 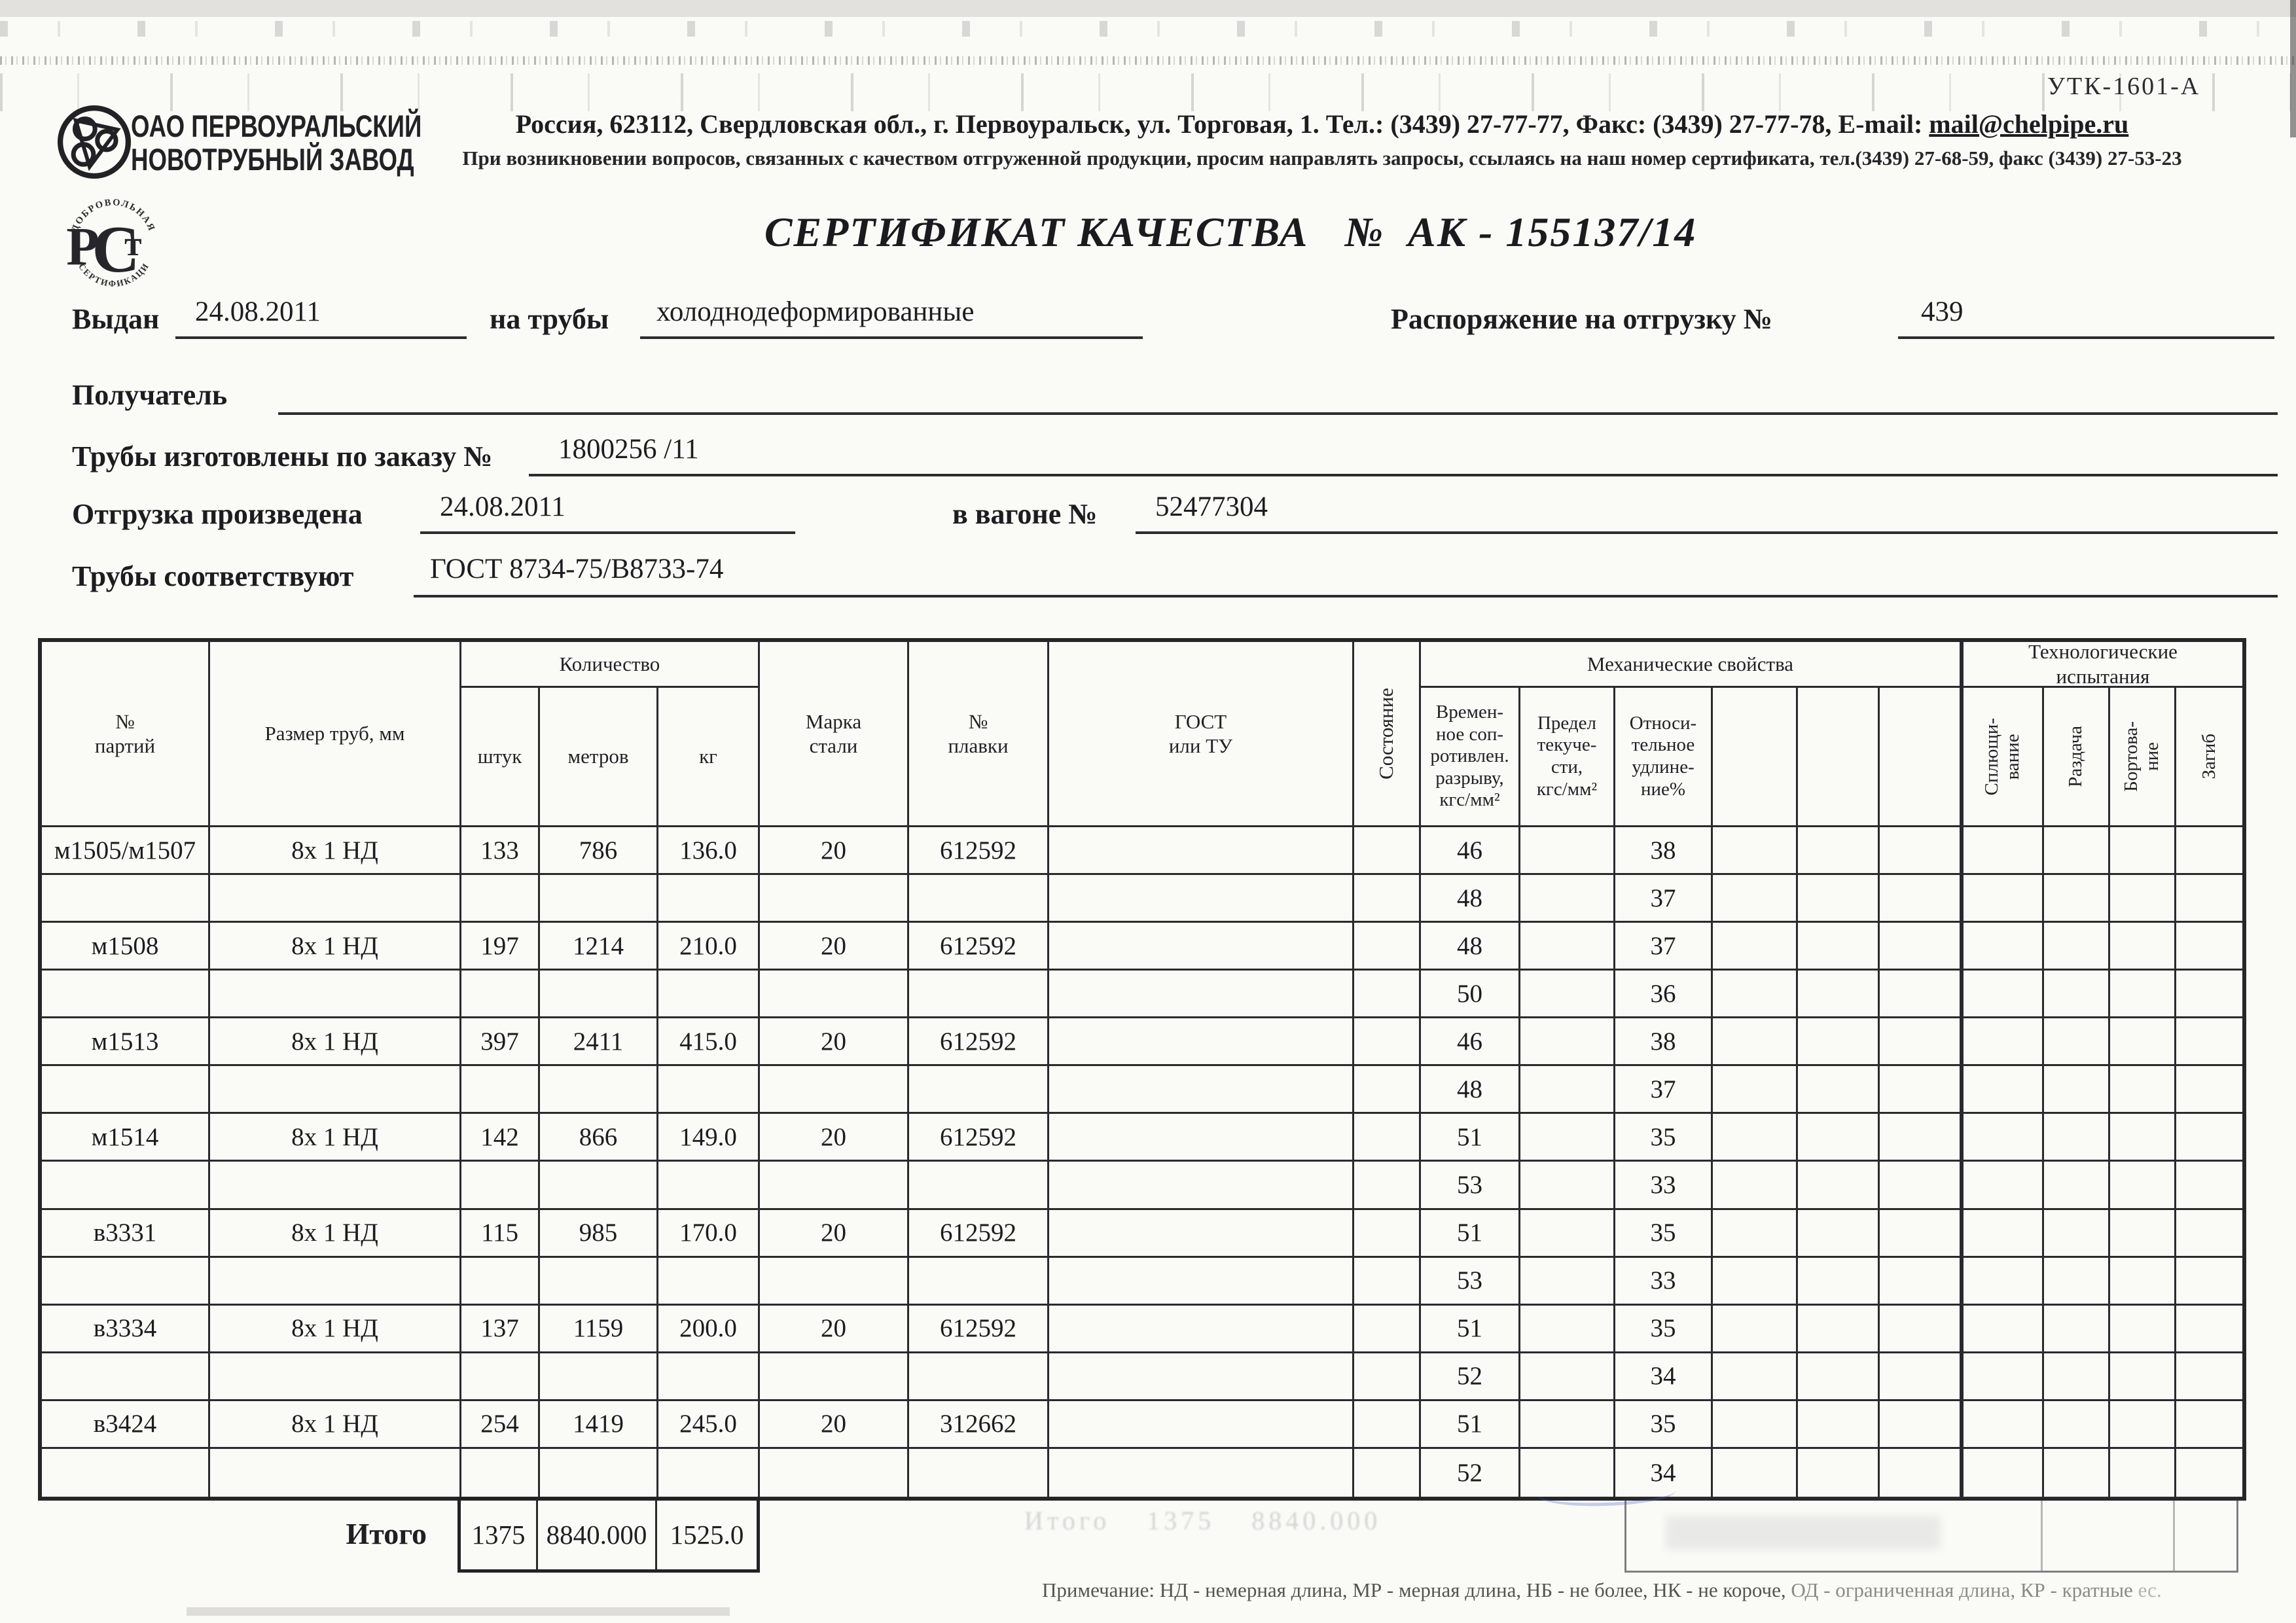 What do you see at coordinates (1664, 1138) in the screenshot?
I see `cell-r7-elong: 35` at bounding box center [1664, 1138].